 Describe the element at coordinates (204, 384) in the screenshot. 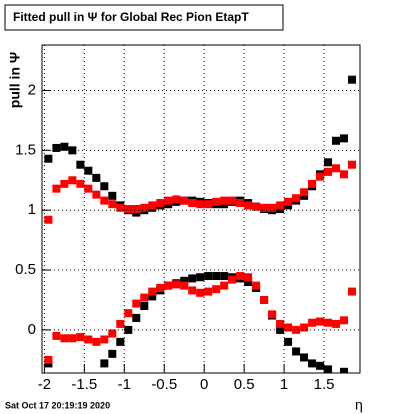

I see `x-tick-label: 0` at that location.